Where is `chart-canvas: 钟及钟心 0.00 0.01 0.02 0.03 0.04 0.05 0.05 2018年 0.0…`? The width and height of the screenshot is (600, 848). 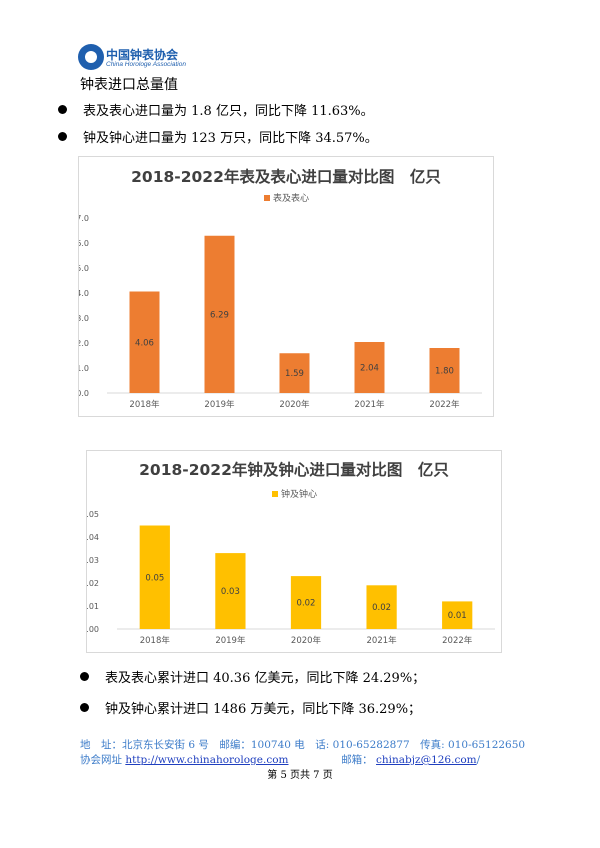 chart-canvas: 钟及钟心 0.00 0.01 0.02 0.03 0.04 0.05 0.05 2018年 0.0… is located at coordinates (291, 567).